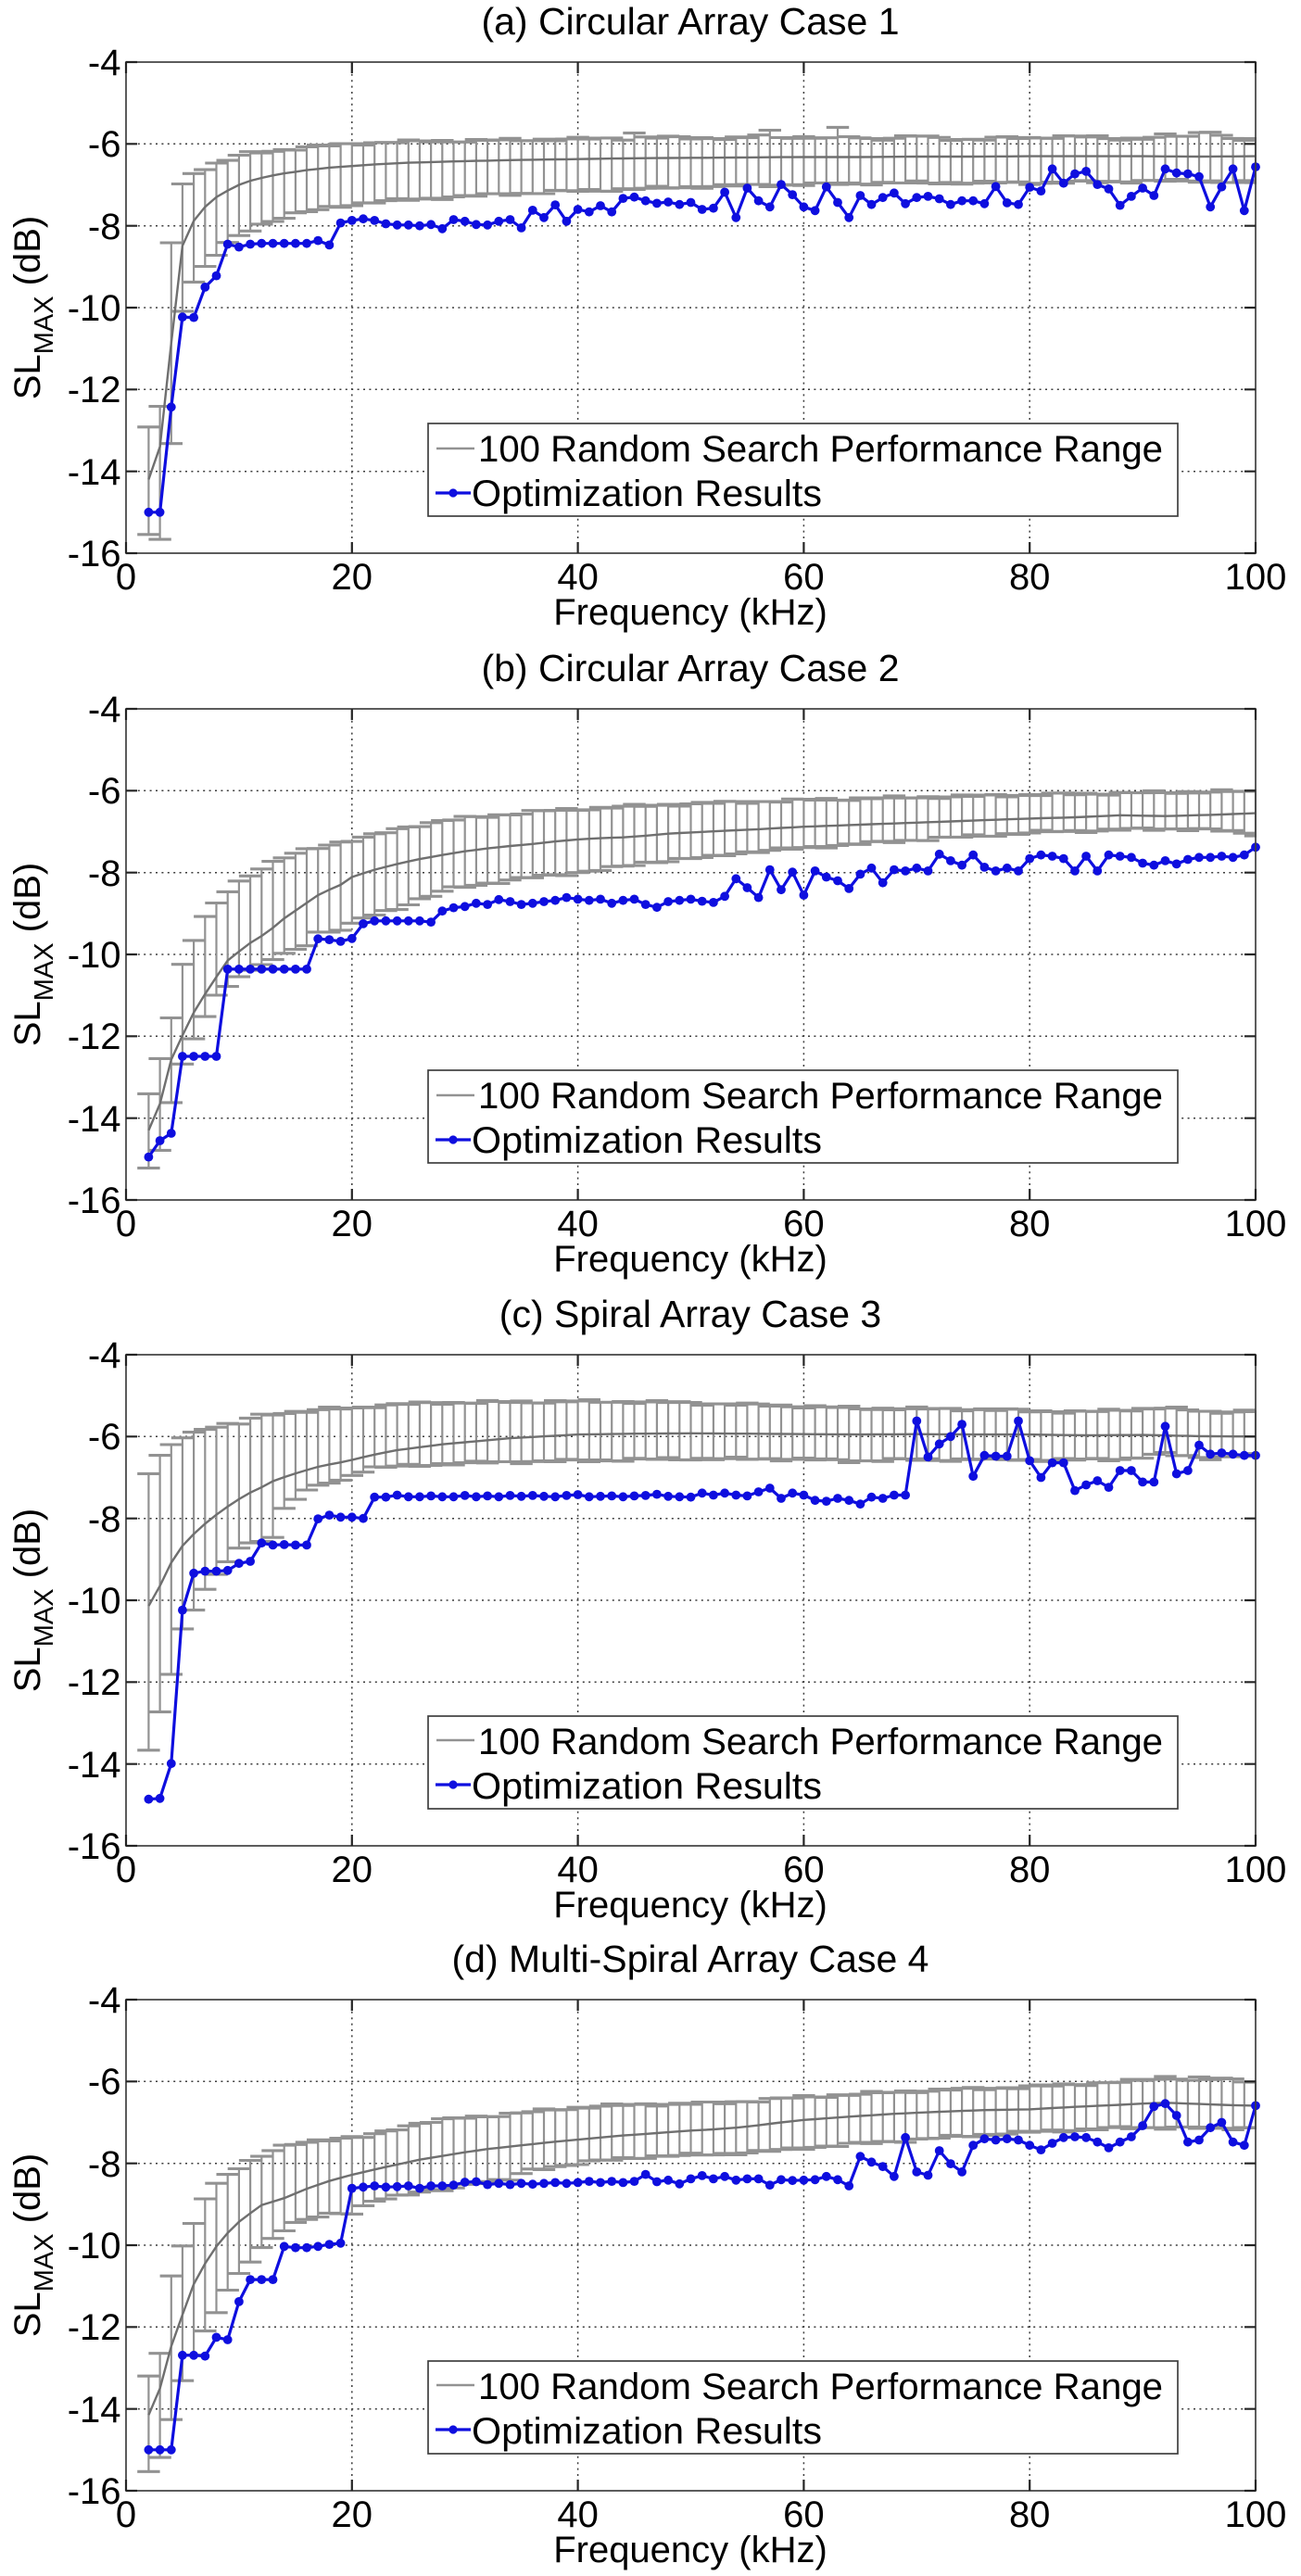  Describe the element at coordinates (690, 1314) in the screenshot. I see `svg-text: (c) Spiral Array Case 3` at that location.